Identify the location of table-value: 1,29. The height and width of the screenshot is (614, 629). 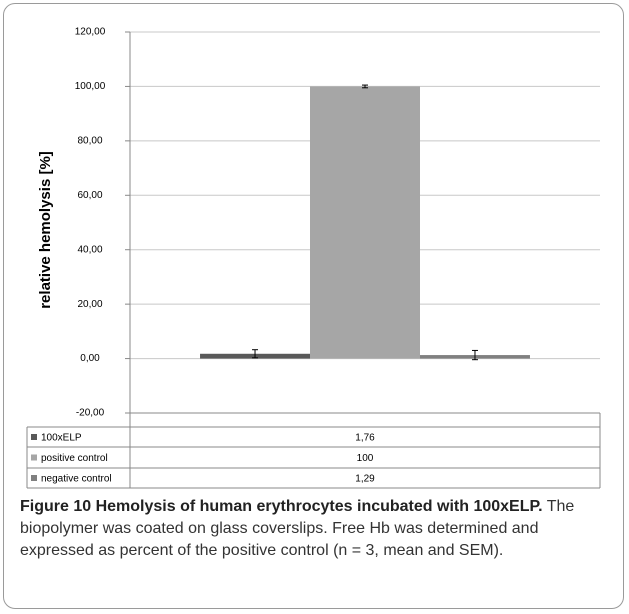
(365, 479).